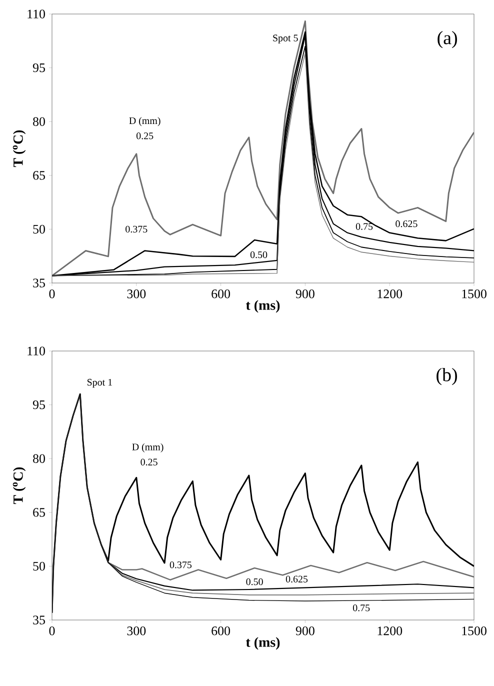 The width and height of the screenshot is (494, 686). I want to click on text: (b), so click(446, 377).